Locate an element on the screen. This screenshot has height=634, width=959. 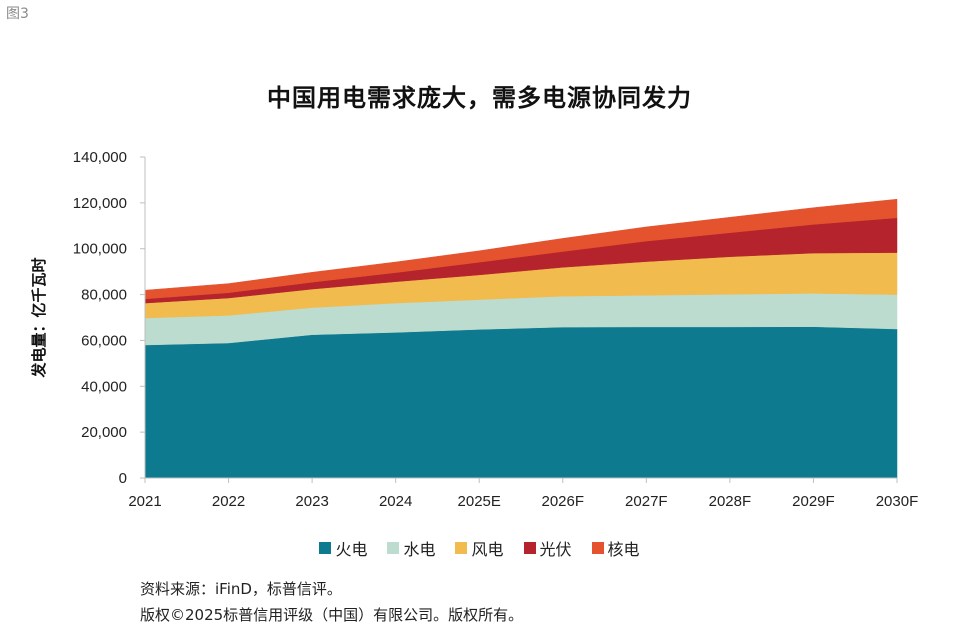
x-tick-label: 2025E is located at coordinates (479, 501).